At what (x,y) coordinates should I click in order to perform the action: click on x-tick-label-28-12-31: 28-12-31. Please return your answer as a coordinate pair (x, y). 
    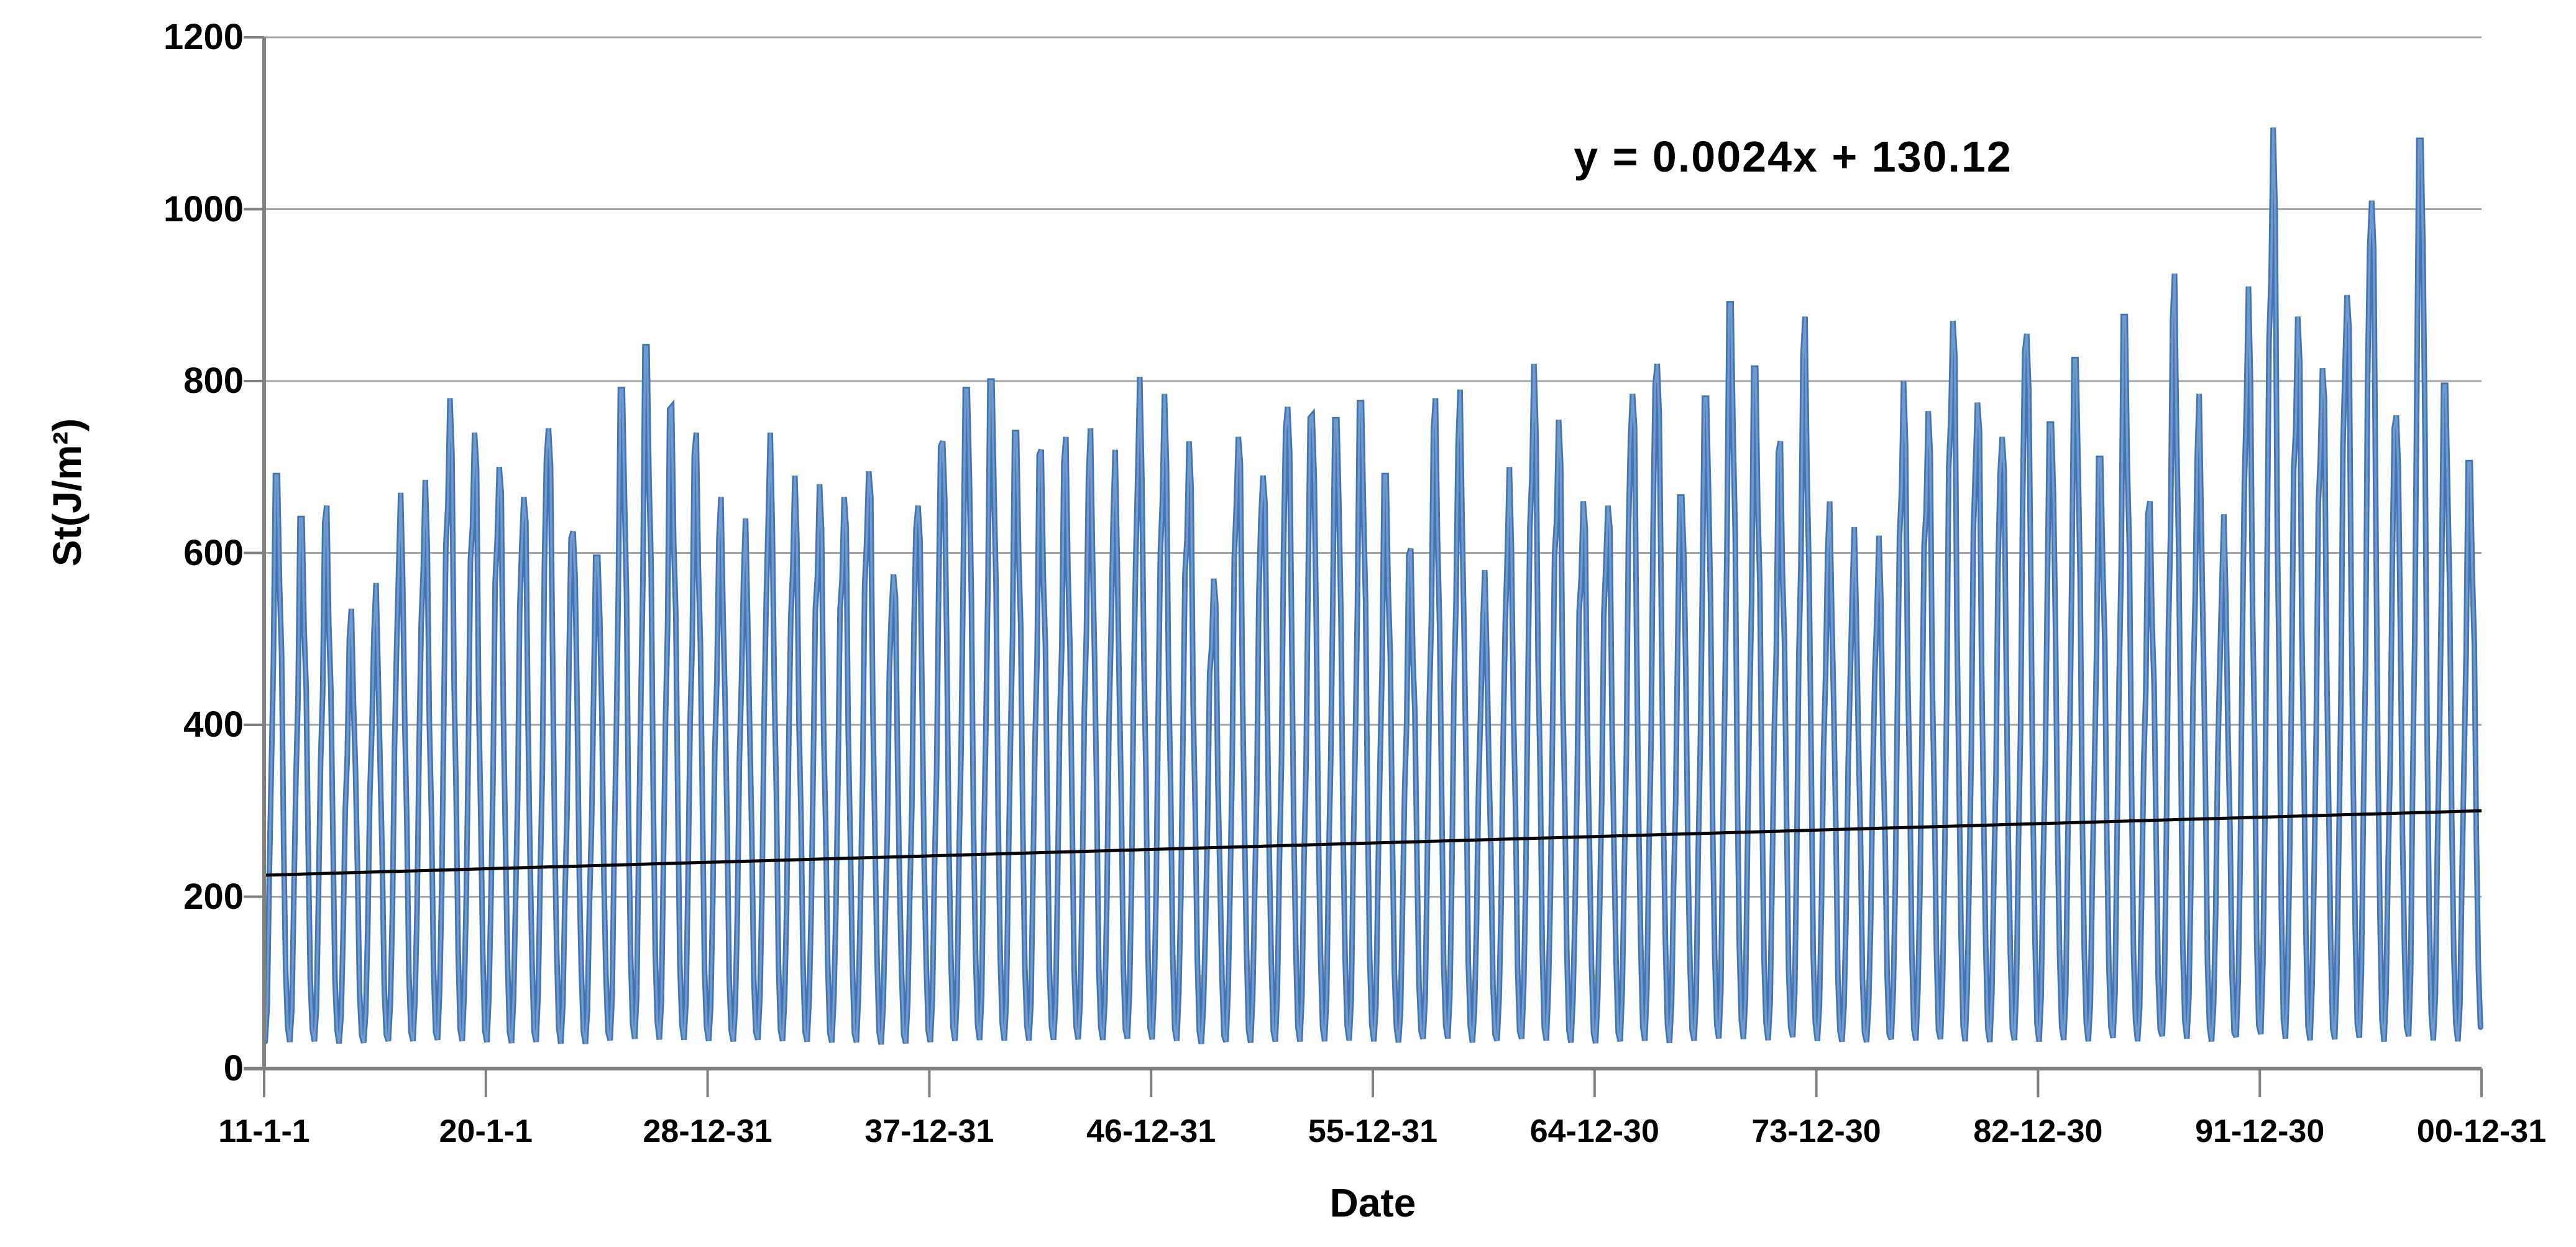
    Looking at the image, I should click on (707, 1131).